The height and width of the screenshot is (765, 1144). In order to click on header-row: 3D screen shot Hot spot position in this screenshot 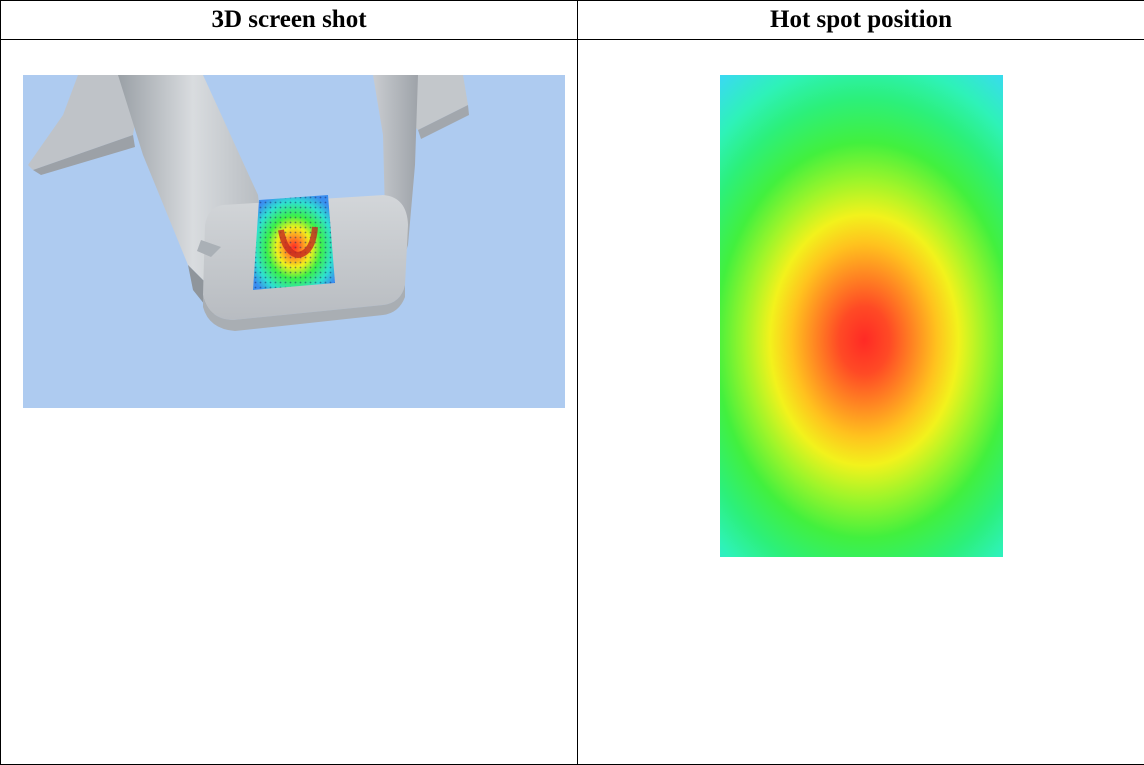, I will do `click(572, 20)`.